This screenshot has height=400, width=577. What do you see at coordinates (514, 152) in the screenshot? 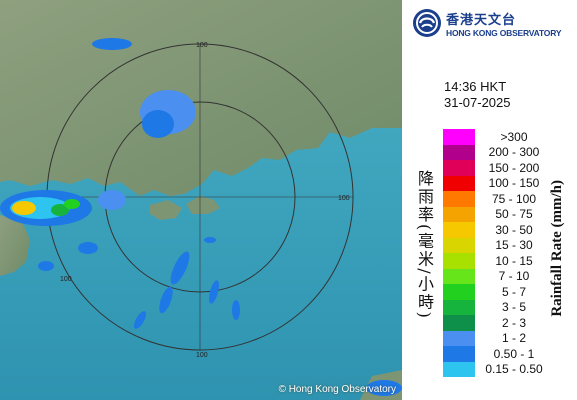
I see `legend-label: 200 - 300` at bounding box center [514, 152].